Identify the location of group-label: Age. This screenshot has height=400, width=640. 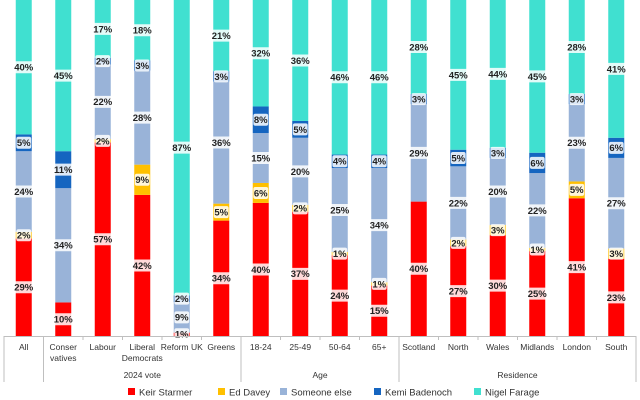
(319, 375).